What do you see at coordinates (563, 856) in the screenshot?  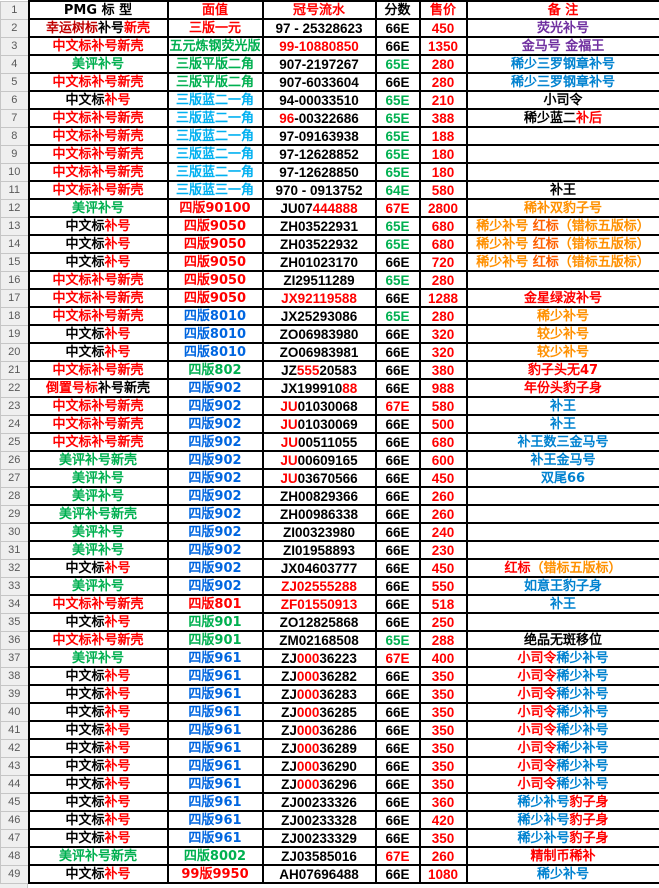 I see `remark-cell: 精制币稀补` at bounding box center [563, 856].